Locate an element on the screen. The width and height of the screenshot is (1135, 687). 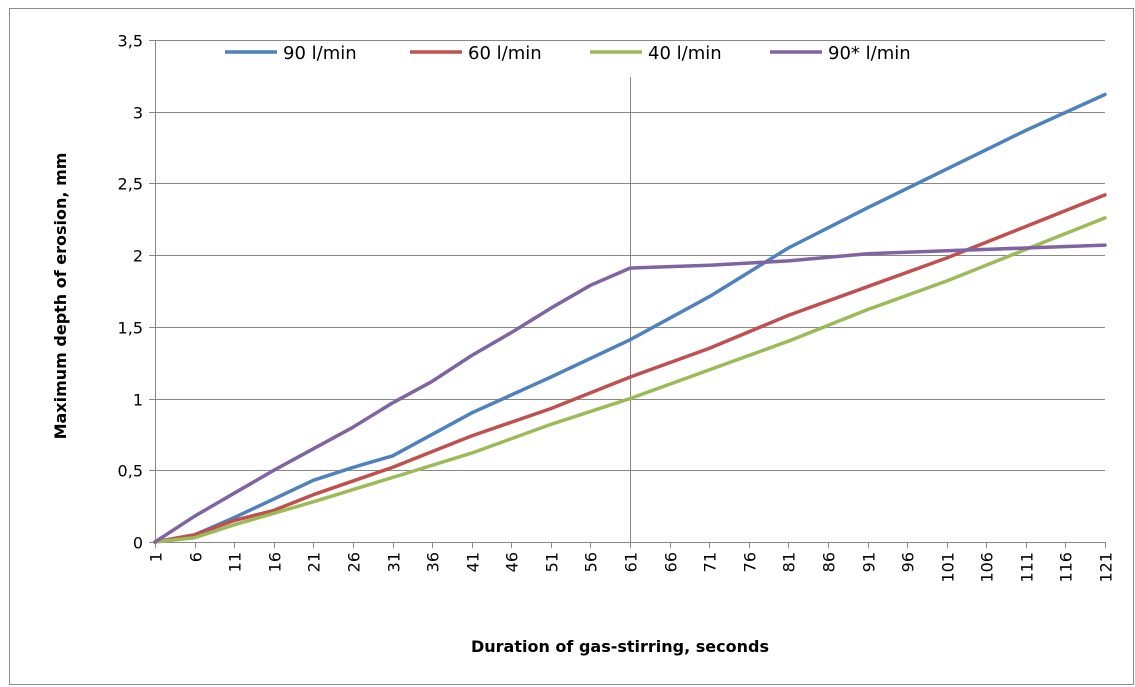
y-tick-label: 2 is located at coordinates (138, 256).